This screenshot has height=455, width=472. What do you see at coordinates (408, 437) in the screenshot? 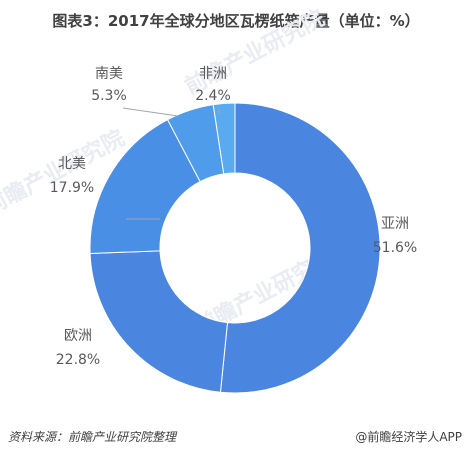
I see `brand-credit: @前瞻经济学人APP` at bounding box center [408, 437].